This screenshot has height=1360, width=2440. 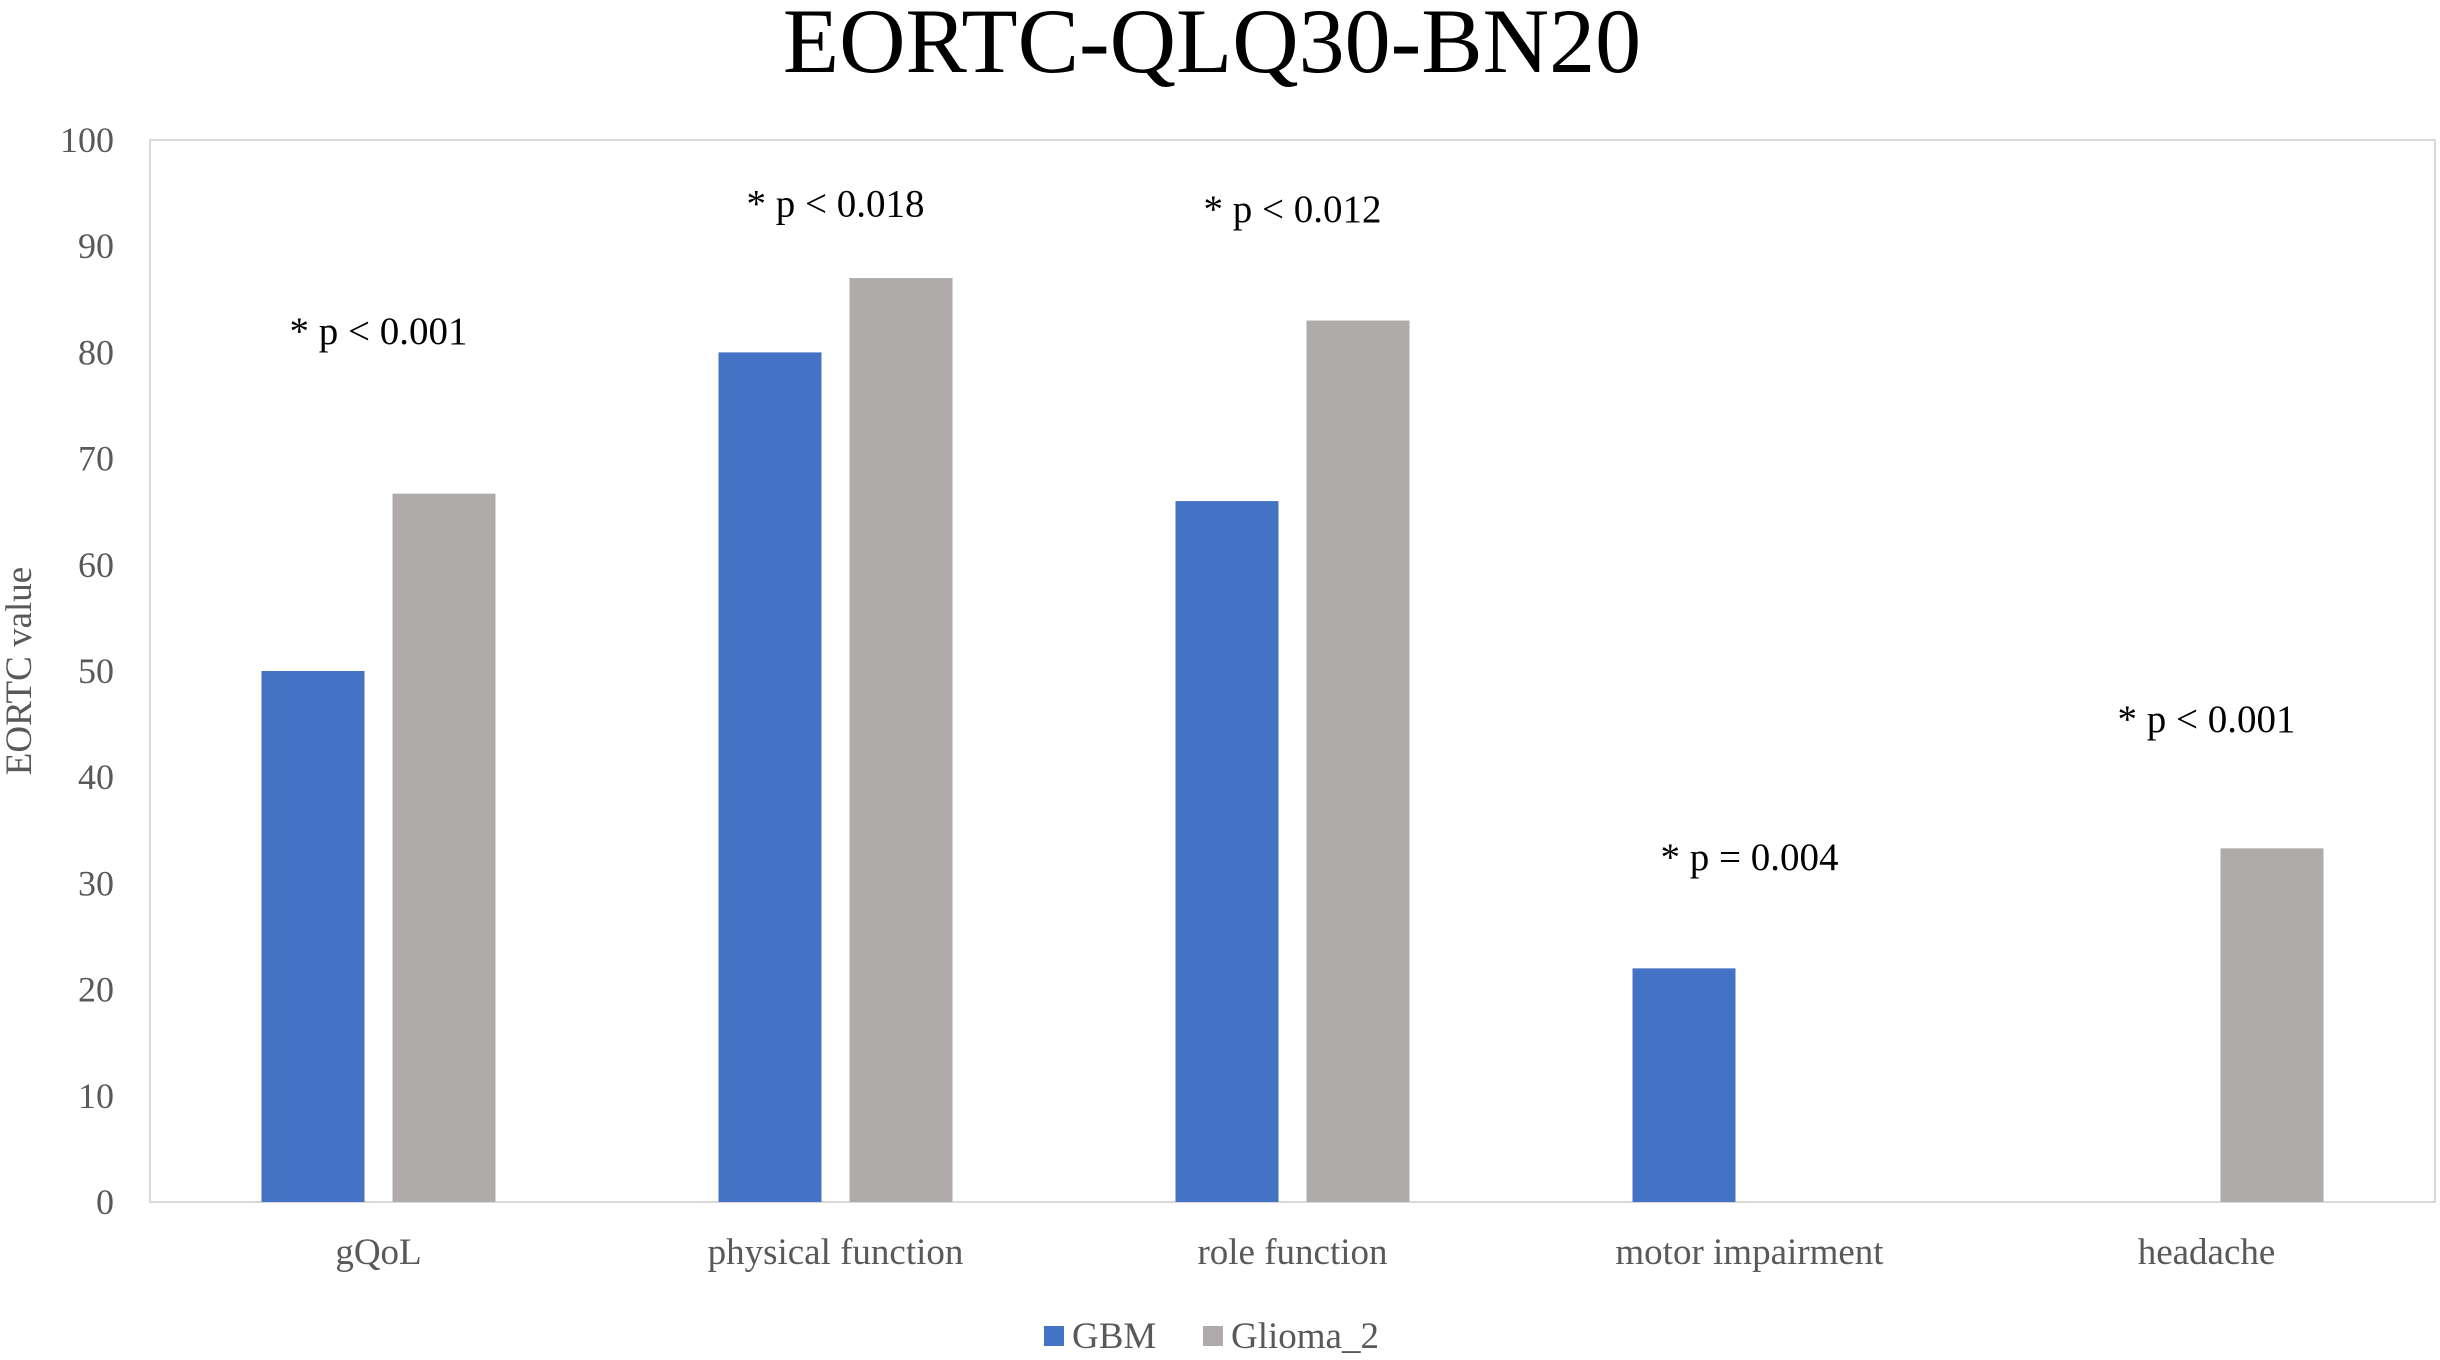 What do you see at coordinates (87, 140) in the screenshot?
I see `y-tick-label: 100` at bounding box center [87, 140].